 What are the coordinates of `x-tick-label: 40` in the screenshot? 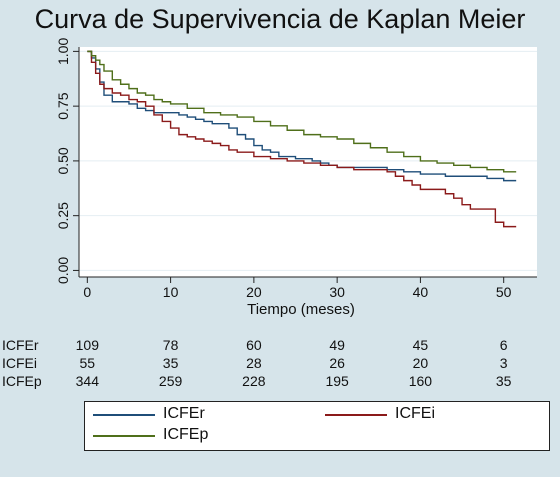 It's located at (421, 292).